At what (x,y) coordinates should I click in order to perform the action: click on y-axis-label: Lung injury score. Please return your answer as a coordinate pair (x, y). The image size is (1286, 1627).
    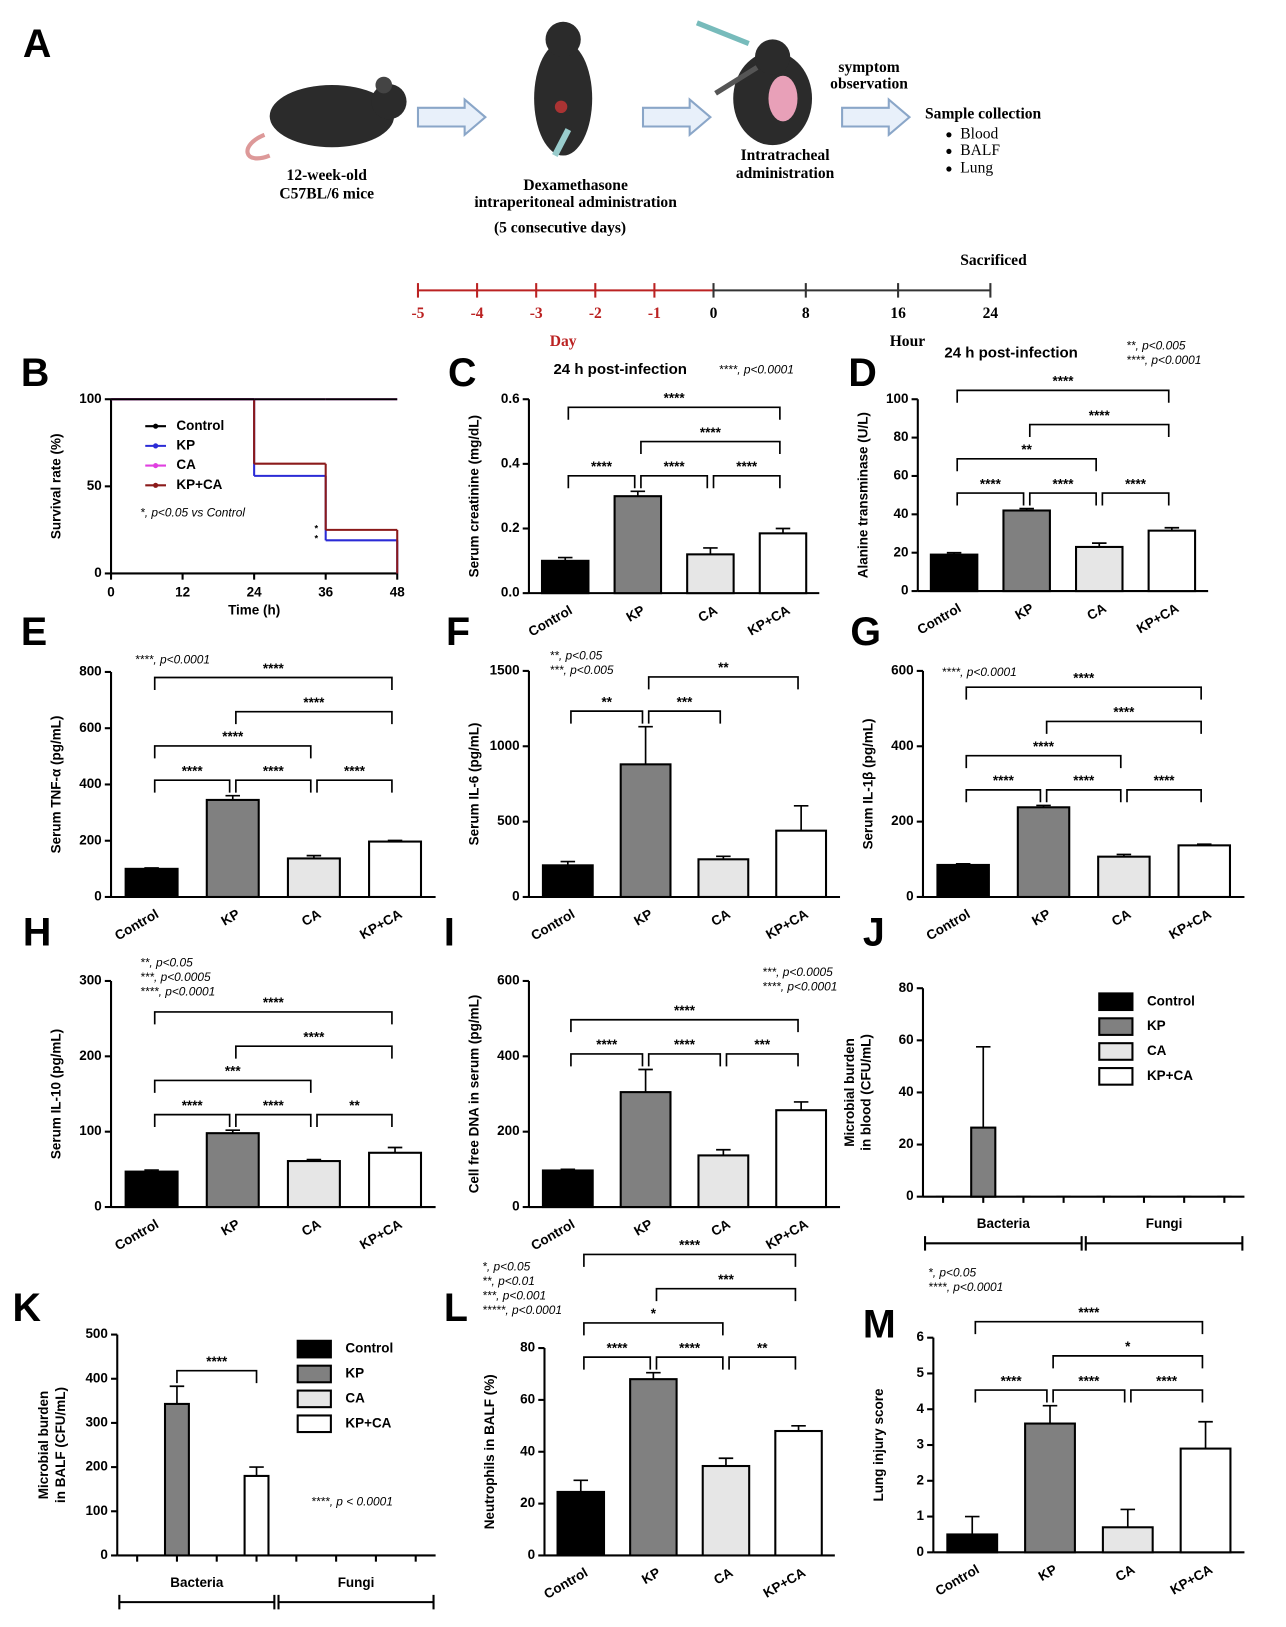
    Looking at the image, I should click on (878, 1445).